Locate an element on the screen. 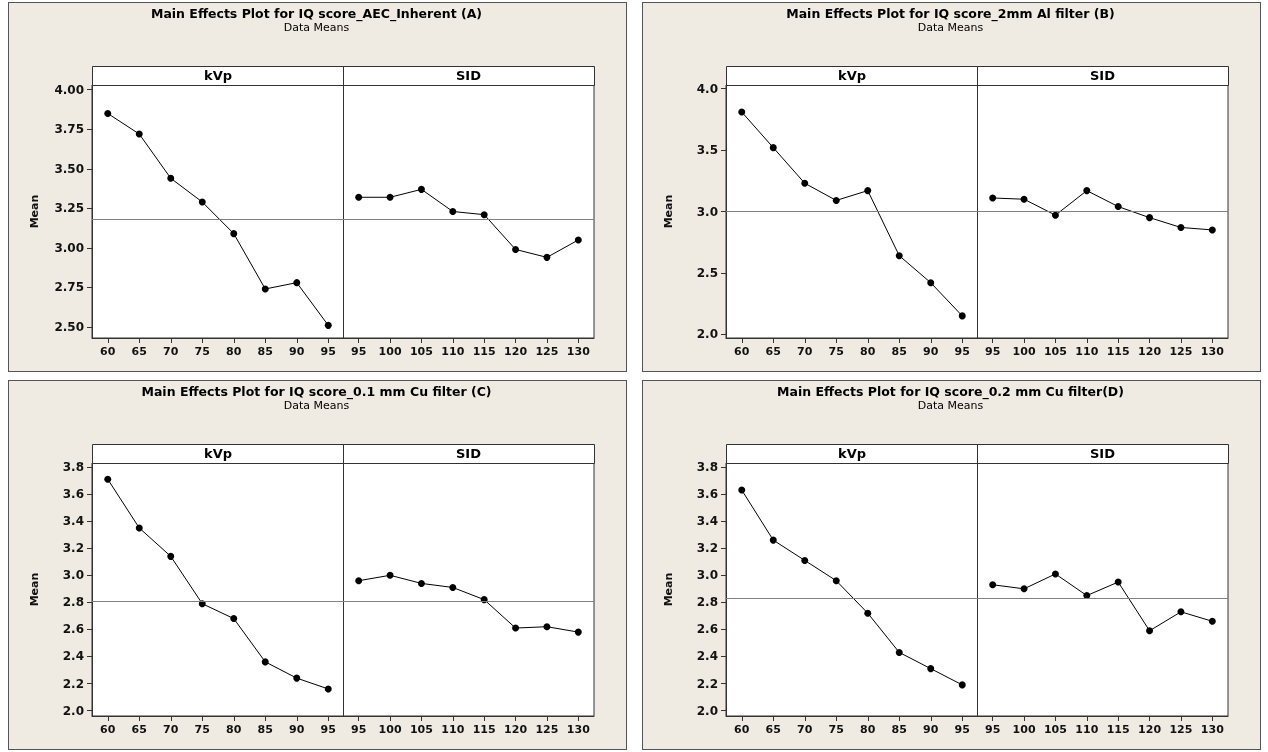 The height and width of the screenshot is (752, 1268). y-tick-label: 3.6 is located at coordinates (73, 494).